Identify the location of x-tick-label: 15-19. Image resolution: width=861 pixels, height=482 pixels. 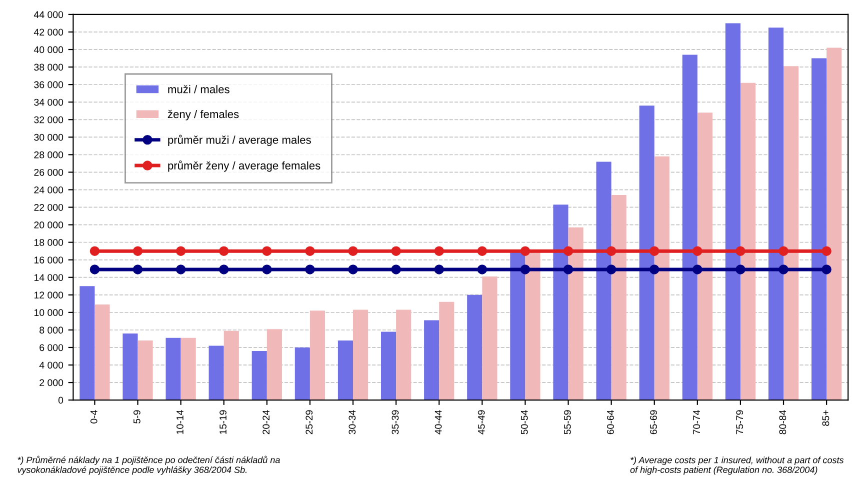
(223, 422).